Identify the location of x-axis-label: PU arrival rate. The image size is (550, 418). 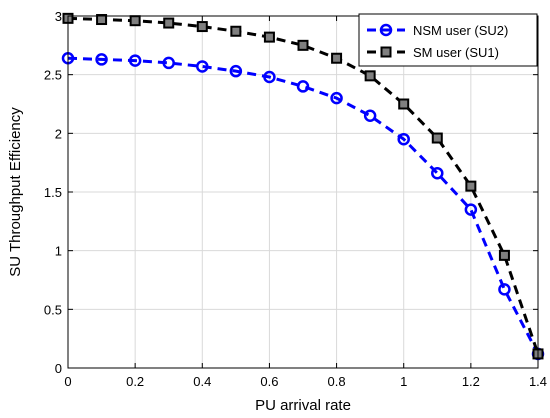
(303, 405).